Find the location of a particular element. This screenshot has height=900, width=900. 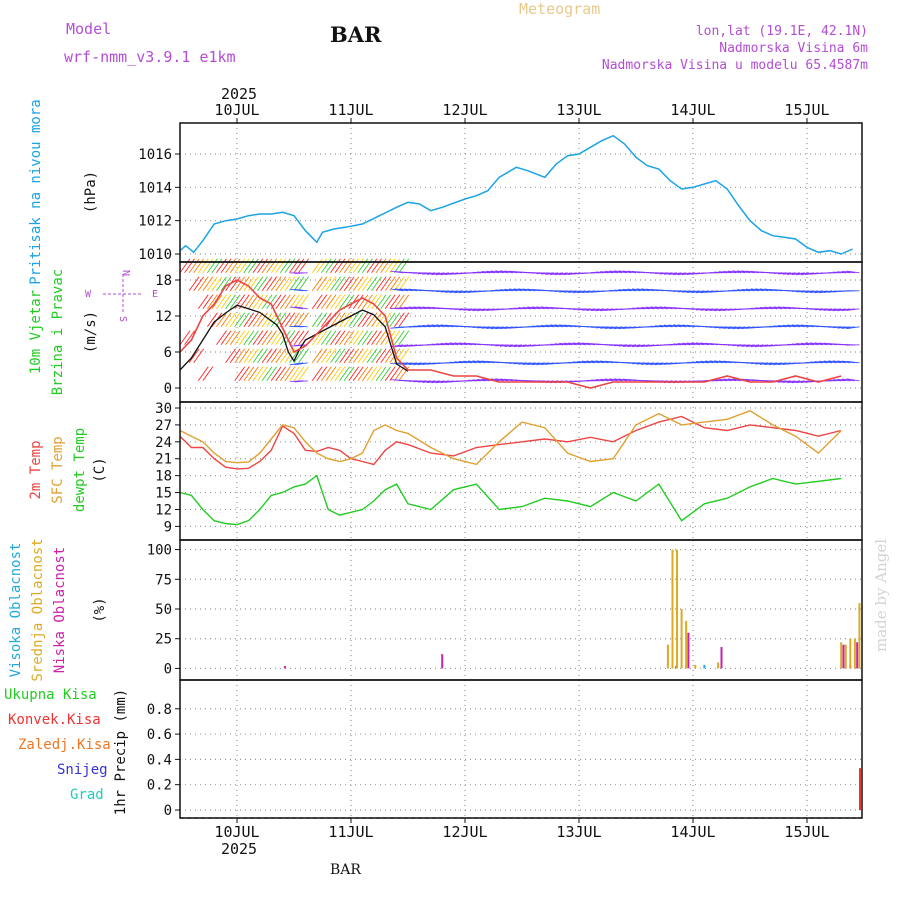

cloud-bar is located at coordinates (854, 653).